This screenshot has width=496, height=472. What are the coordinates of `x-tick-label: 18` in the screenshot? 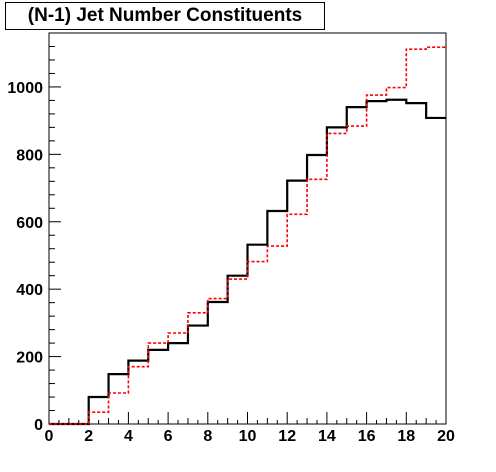 It's located at (406, 436).